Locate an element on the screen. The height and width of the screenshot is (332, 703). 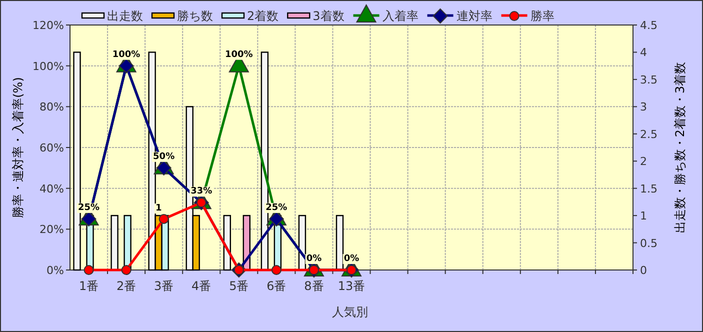
y2-tick-label: 1 is located at coordinates (643, 216).